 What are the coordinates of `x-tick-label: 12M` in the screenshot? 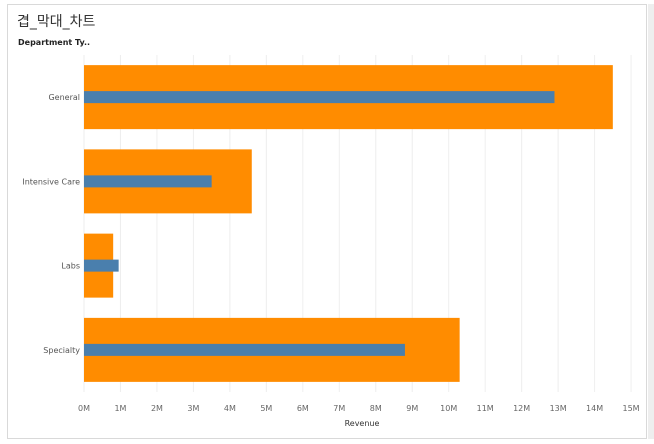 It's located at (521, 408).